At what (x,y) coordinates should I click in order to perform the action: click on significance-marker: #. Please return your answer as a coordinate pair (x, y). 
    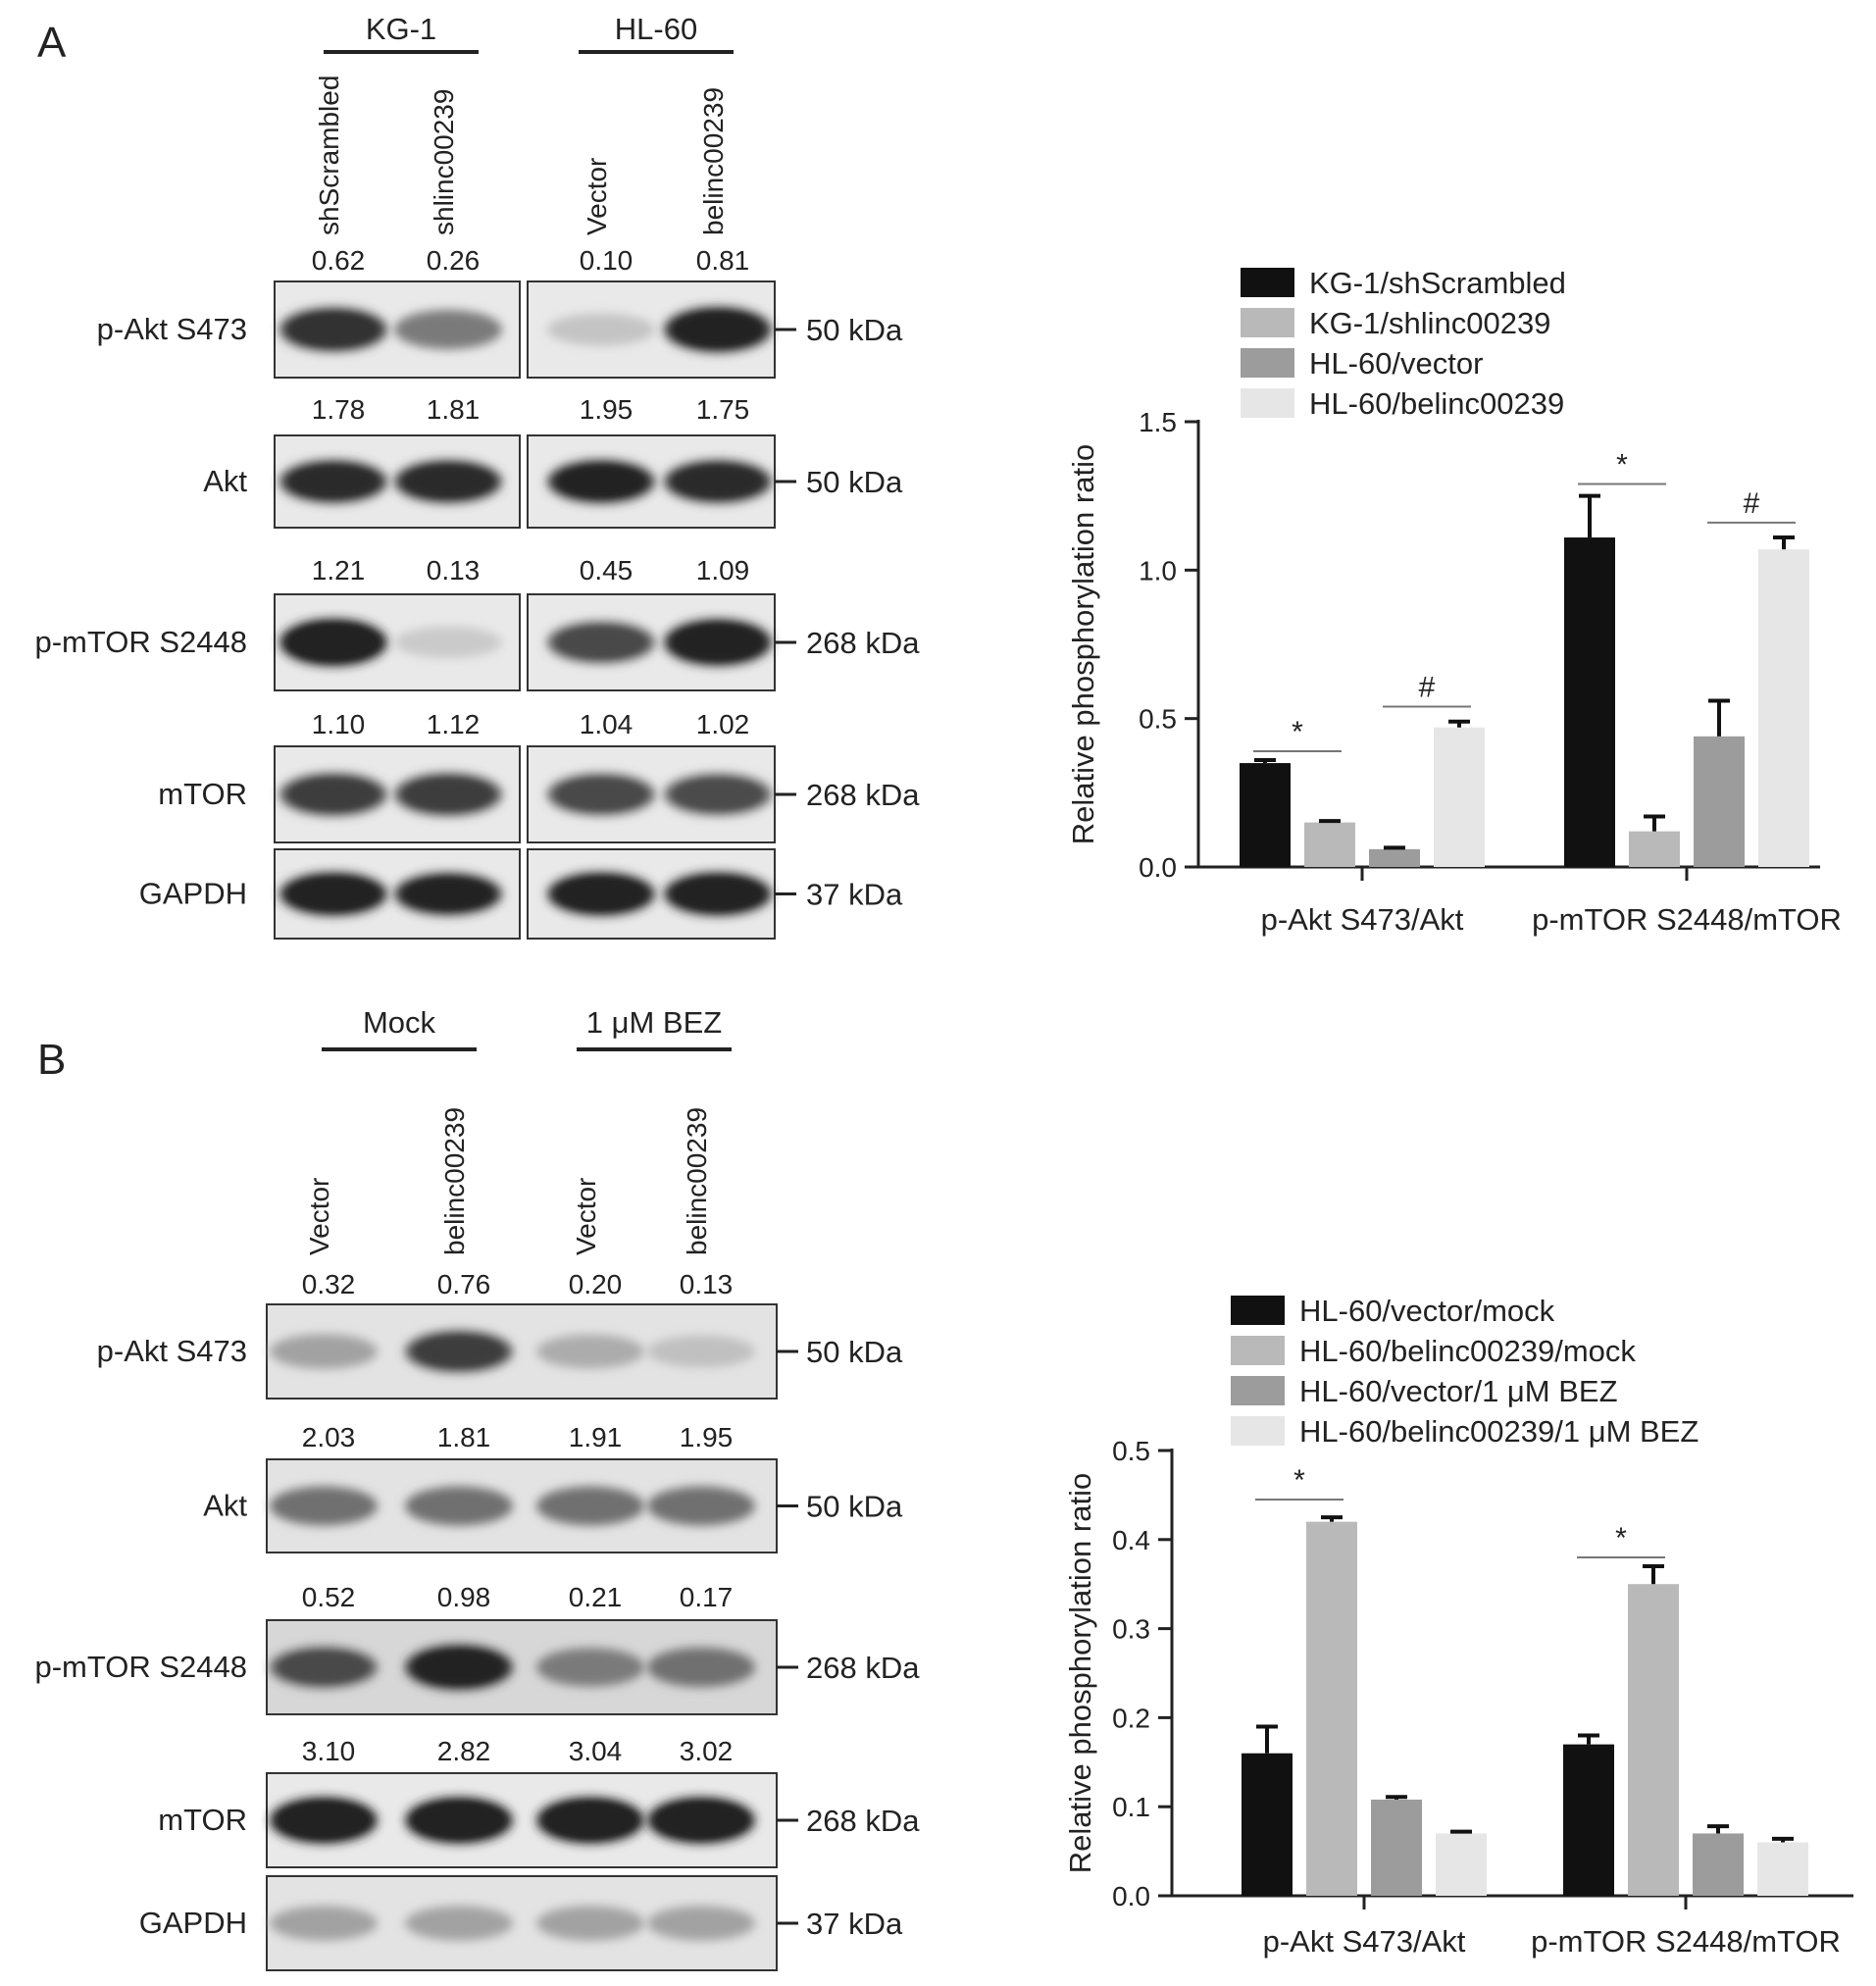
    Looking at the image, I should click on (1427, 688).